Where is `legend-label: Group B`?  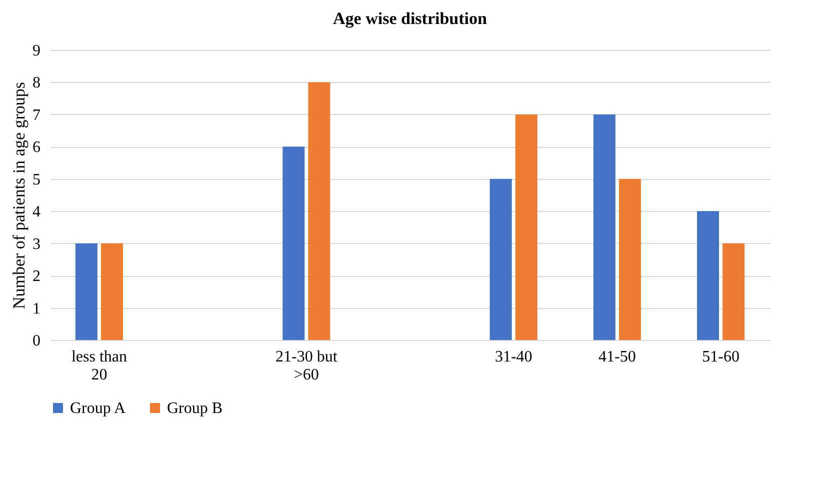 legend-label: Group B is located at coordinates (195, 408).